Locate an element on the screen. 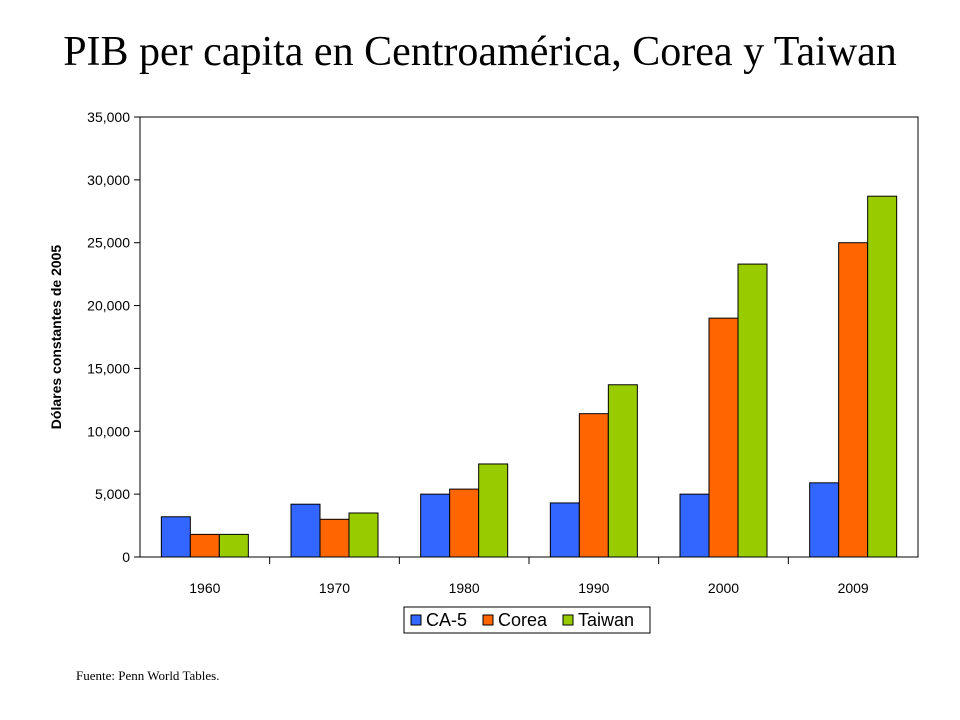  y-tick-label: 0 is located at coordinates (126, 557).